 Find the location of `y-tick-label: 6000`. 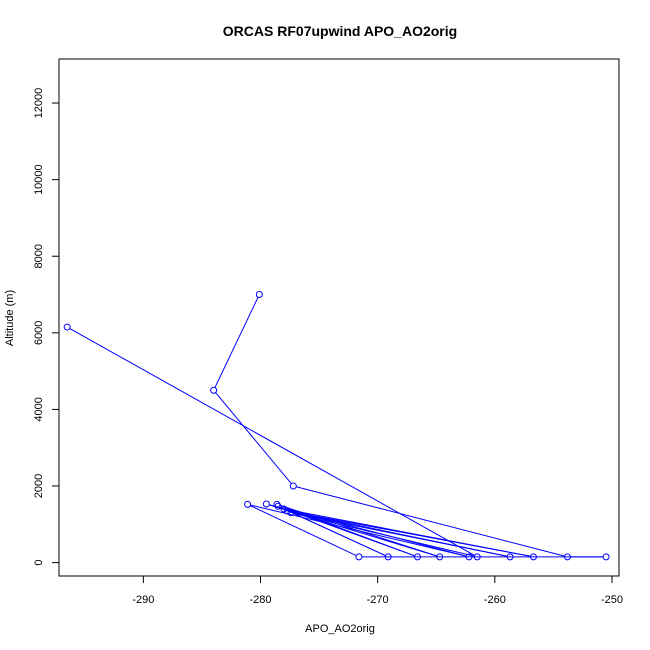

y-tick-label: 6000 is located at coordinates (39, 333).